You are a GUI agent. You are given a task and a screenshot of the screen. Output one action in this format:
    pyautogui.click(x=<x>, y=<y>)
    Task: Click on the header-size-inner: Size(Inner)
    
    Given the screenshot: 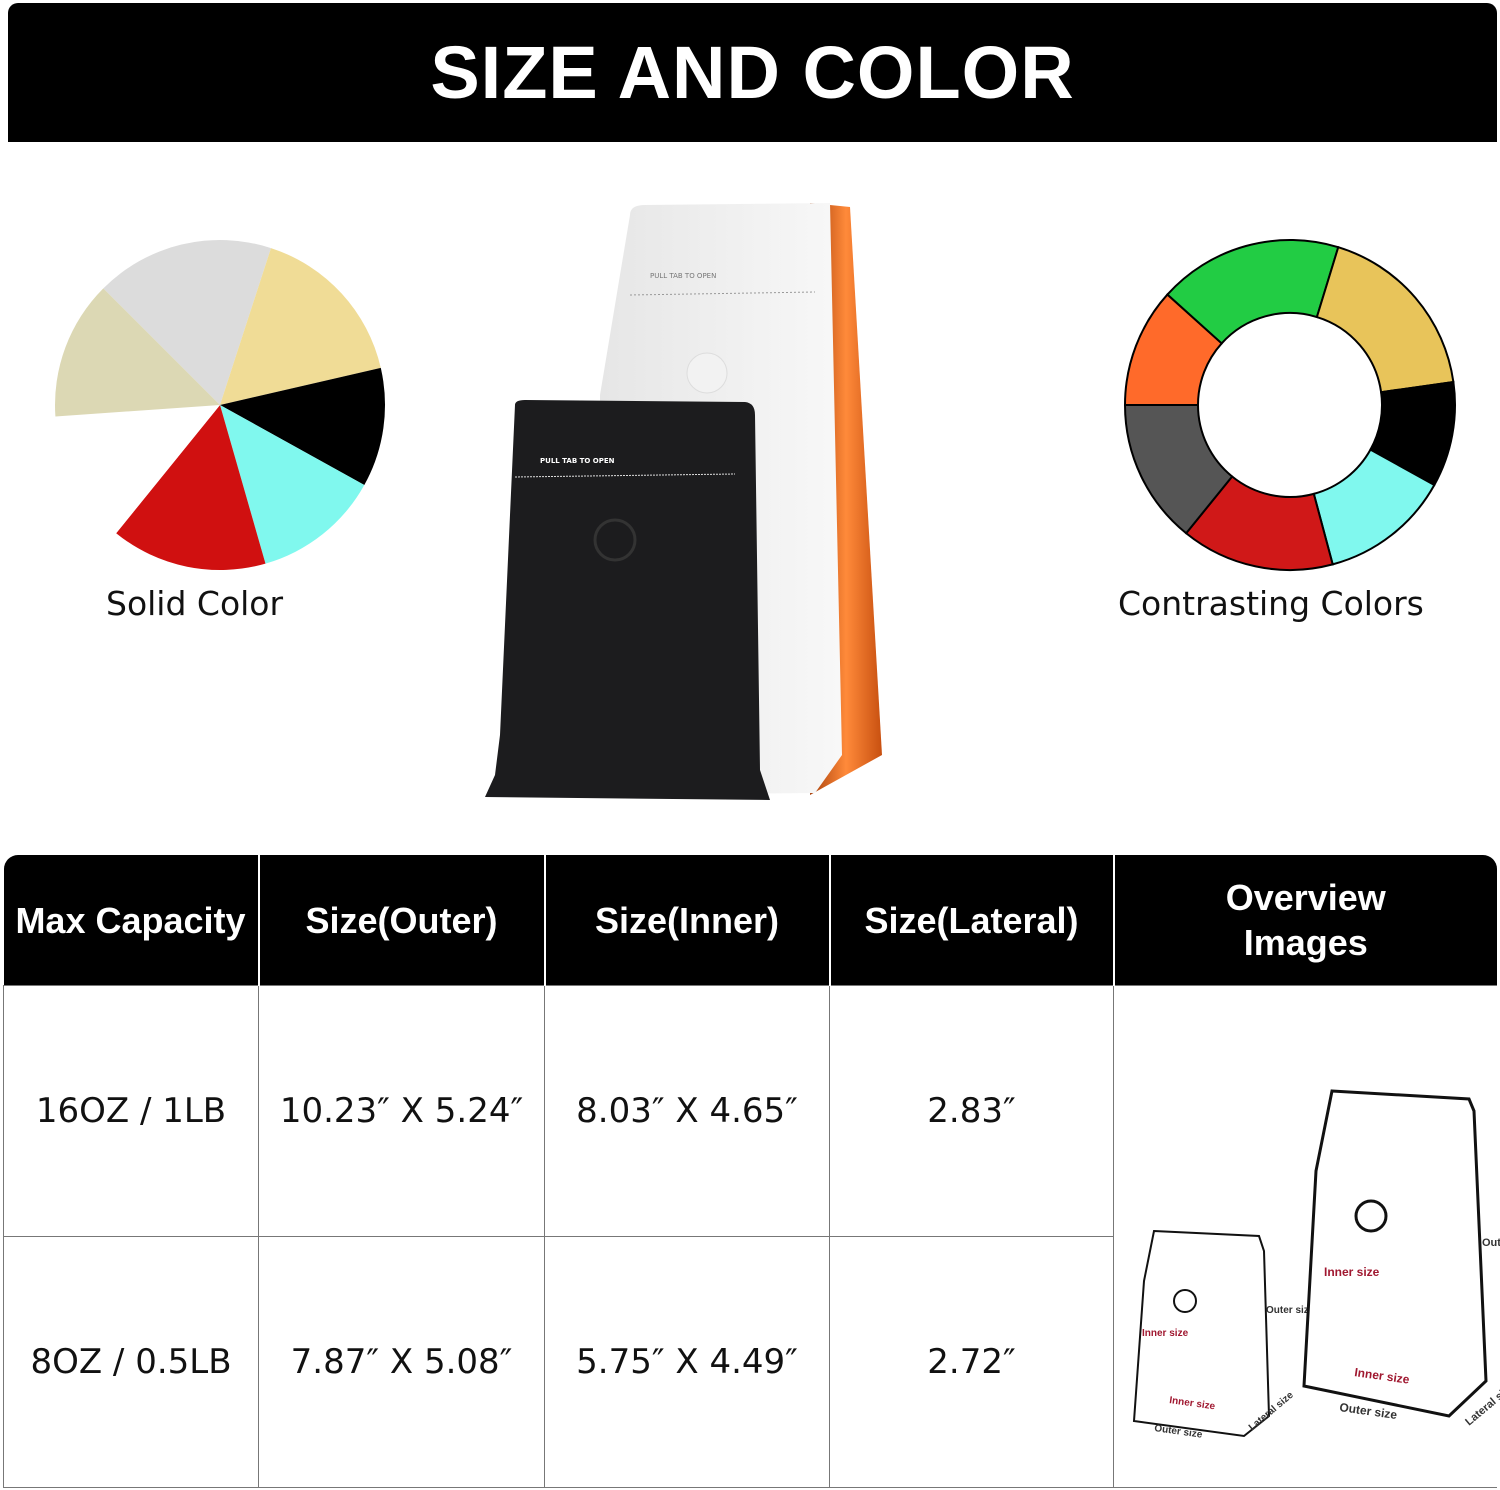 What is the action you would take?
    pyautogui.click(x=686, y=920)
    